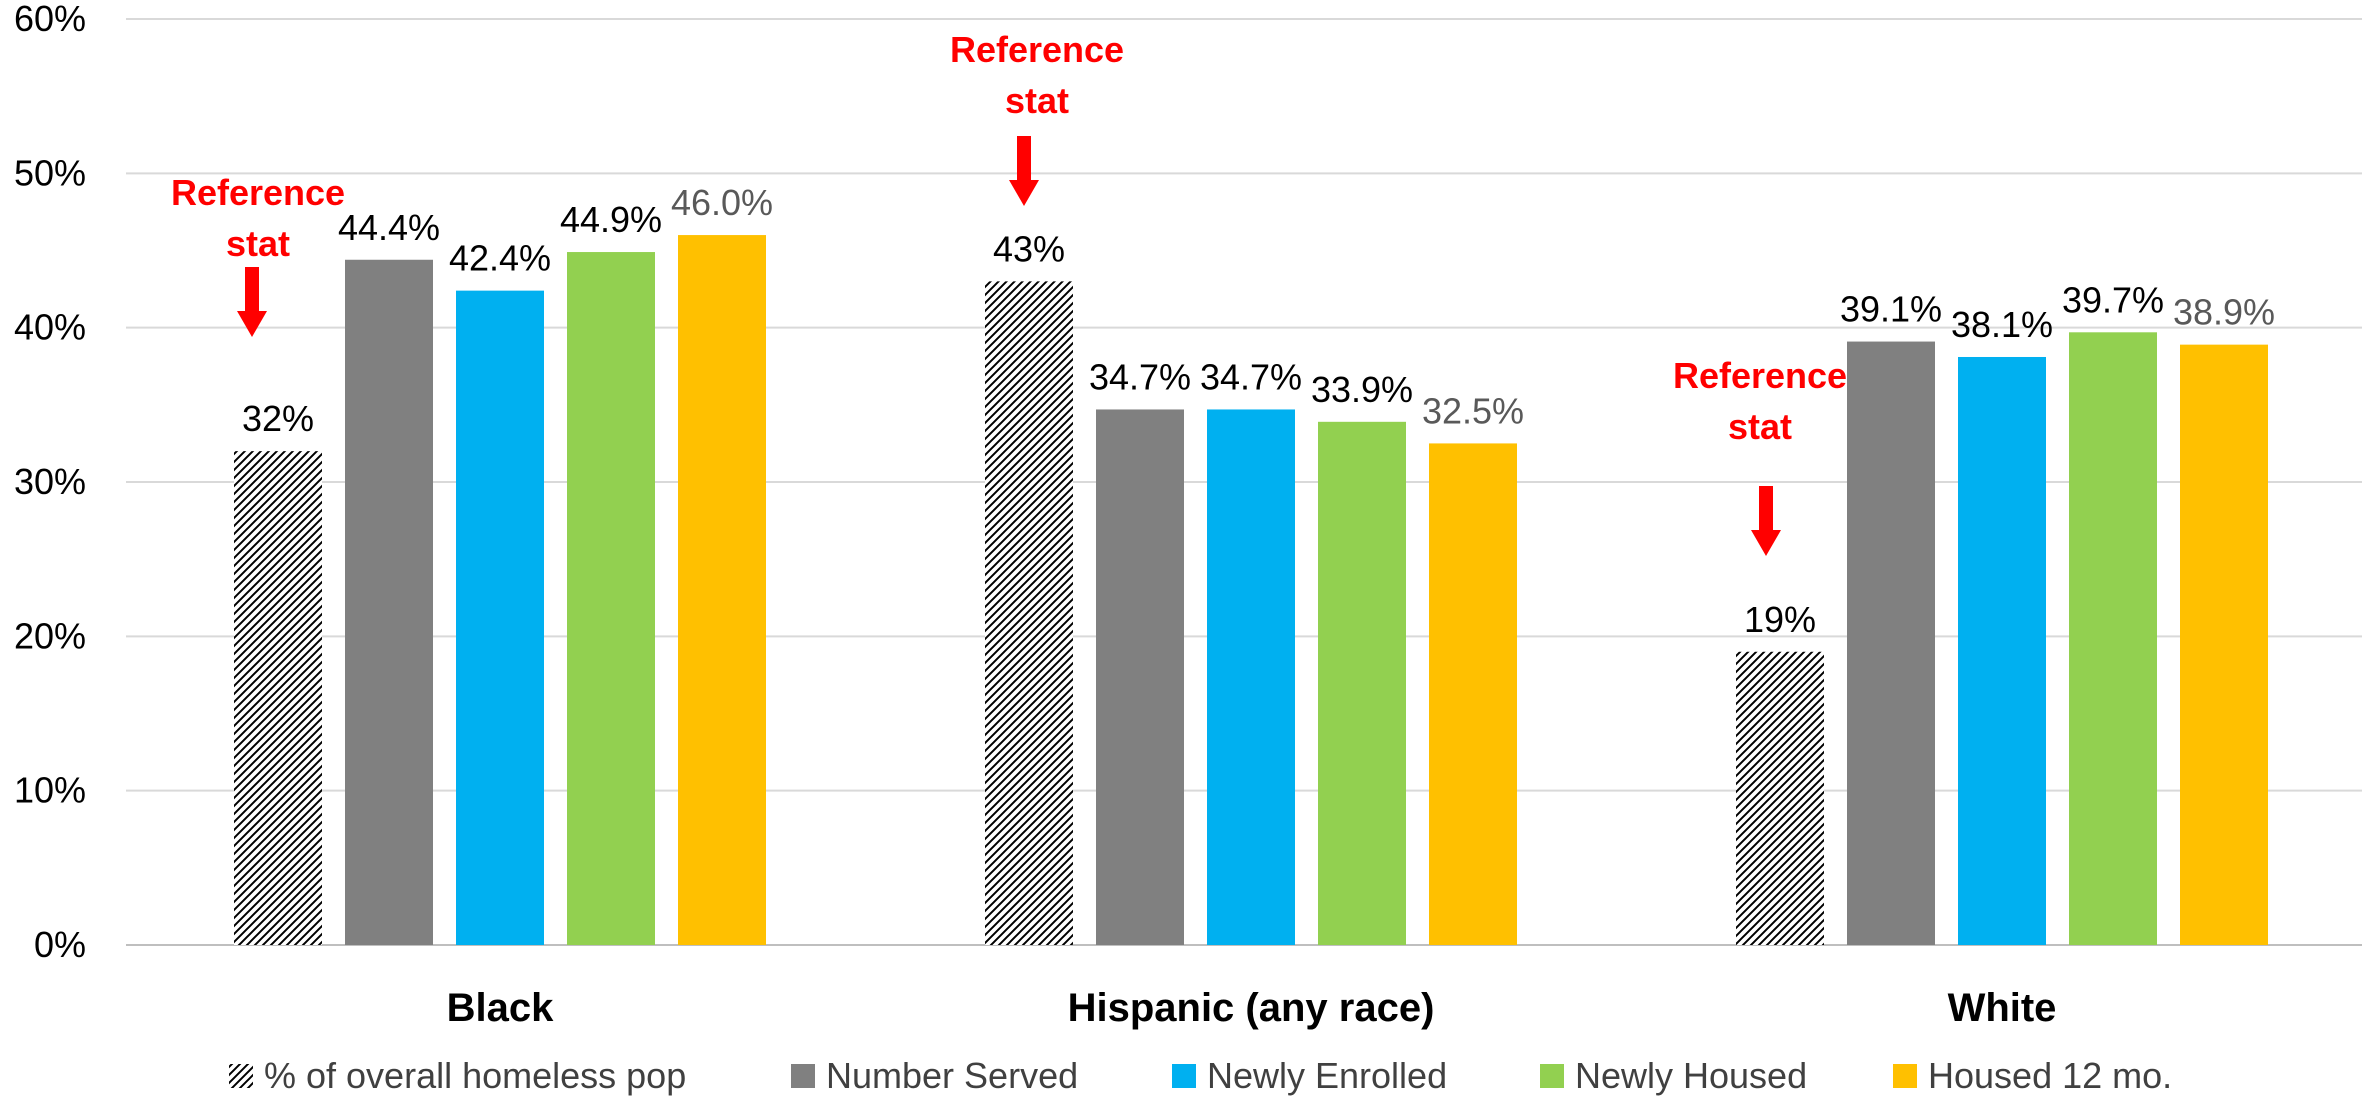  Describe the element at coordinates (1780, 619) in the screenshot. I see `data-label: 19%` at that location.